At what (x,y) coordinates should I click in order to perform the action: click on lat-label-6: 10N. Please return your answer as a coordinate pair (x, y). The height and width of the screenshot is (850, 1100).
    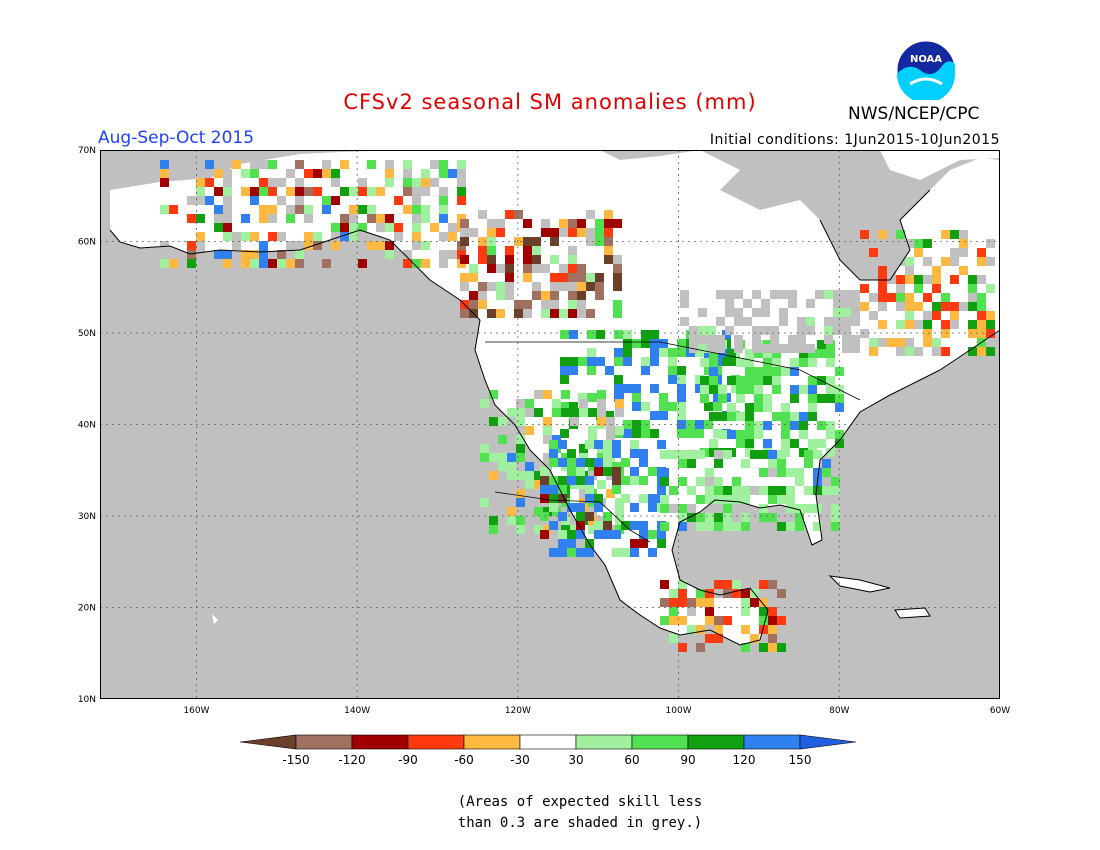
    Looking at the image, I should click on (87, 700).